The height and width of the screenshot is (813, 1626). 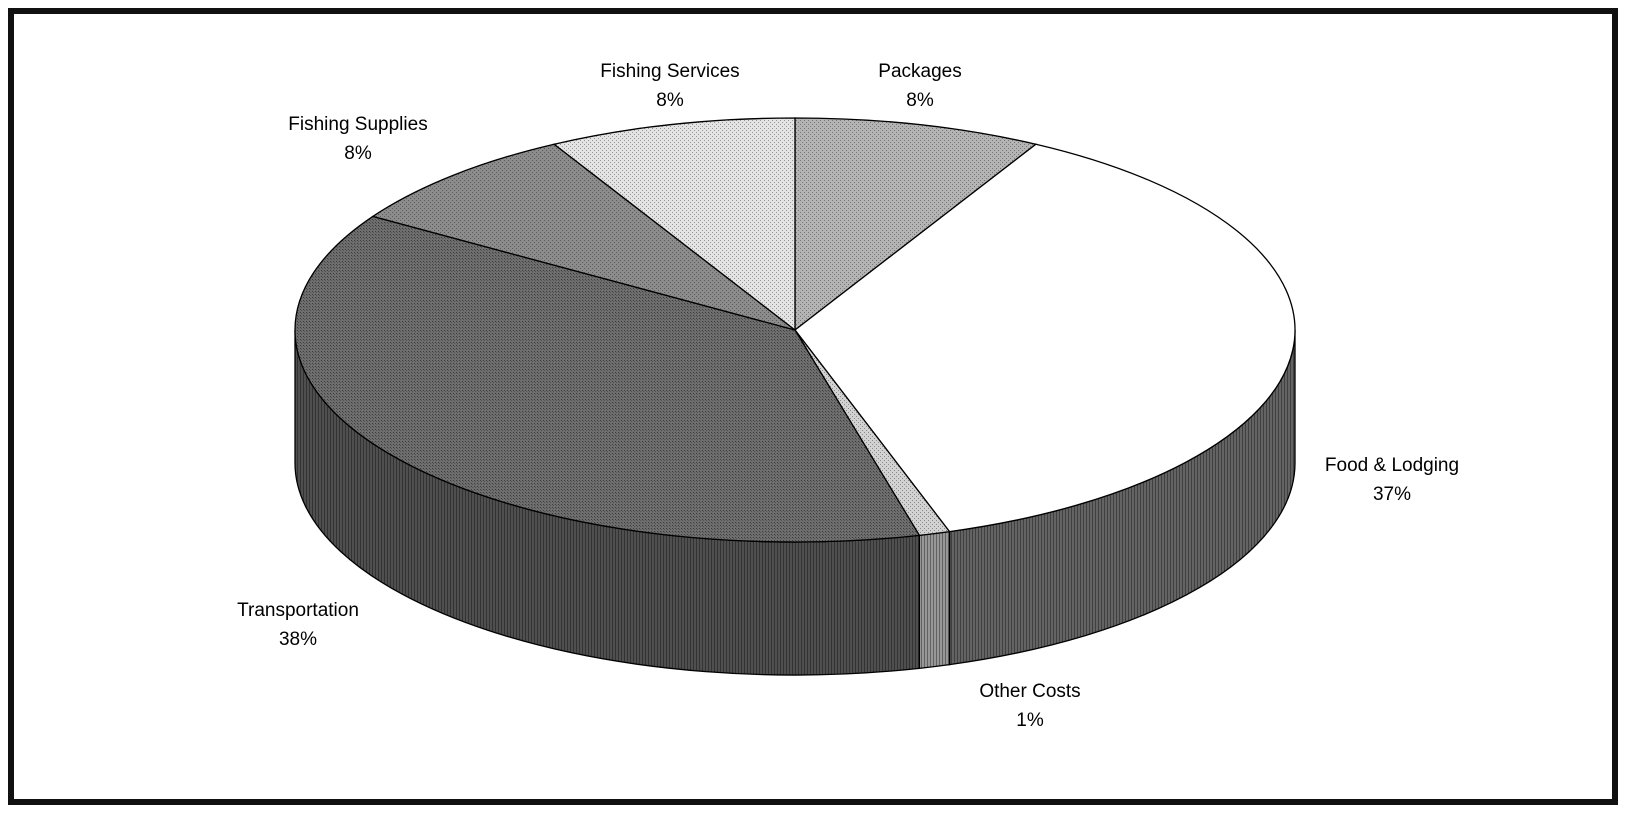 I want to click on slice-label-other-costs: Other Costs 1%, so click(x=1029, y=706).